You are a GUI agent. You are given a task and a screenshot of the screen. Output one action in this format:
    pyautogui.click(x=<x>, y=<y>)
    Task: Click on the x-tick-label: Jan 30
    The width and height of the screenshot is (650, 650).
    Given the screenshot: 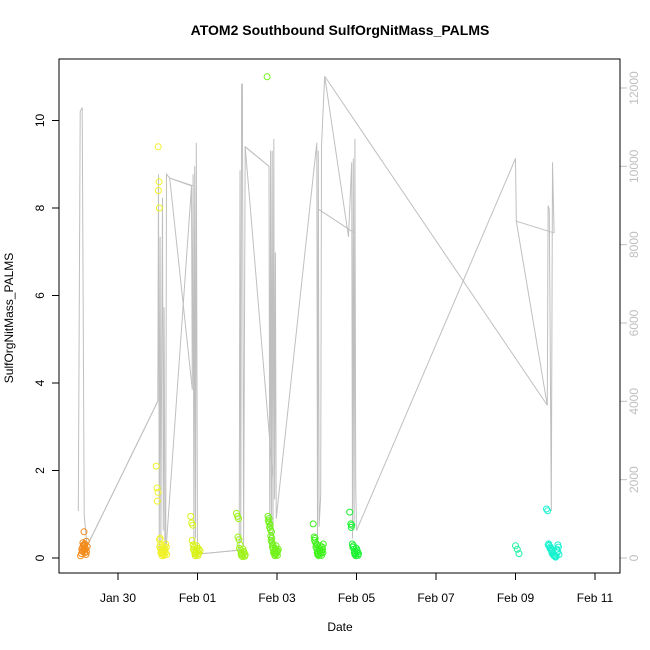 What is the action you would take?
    pyautogui.click(x=118, y=598)
    